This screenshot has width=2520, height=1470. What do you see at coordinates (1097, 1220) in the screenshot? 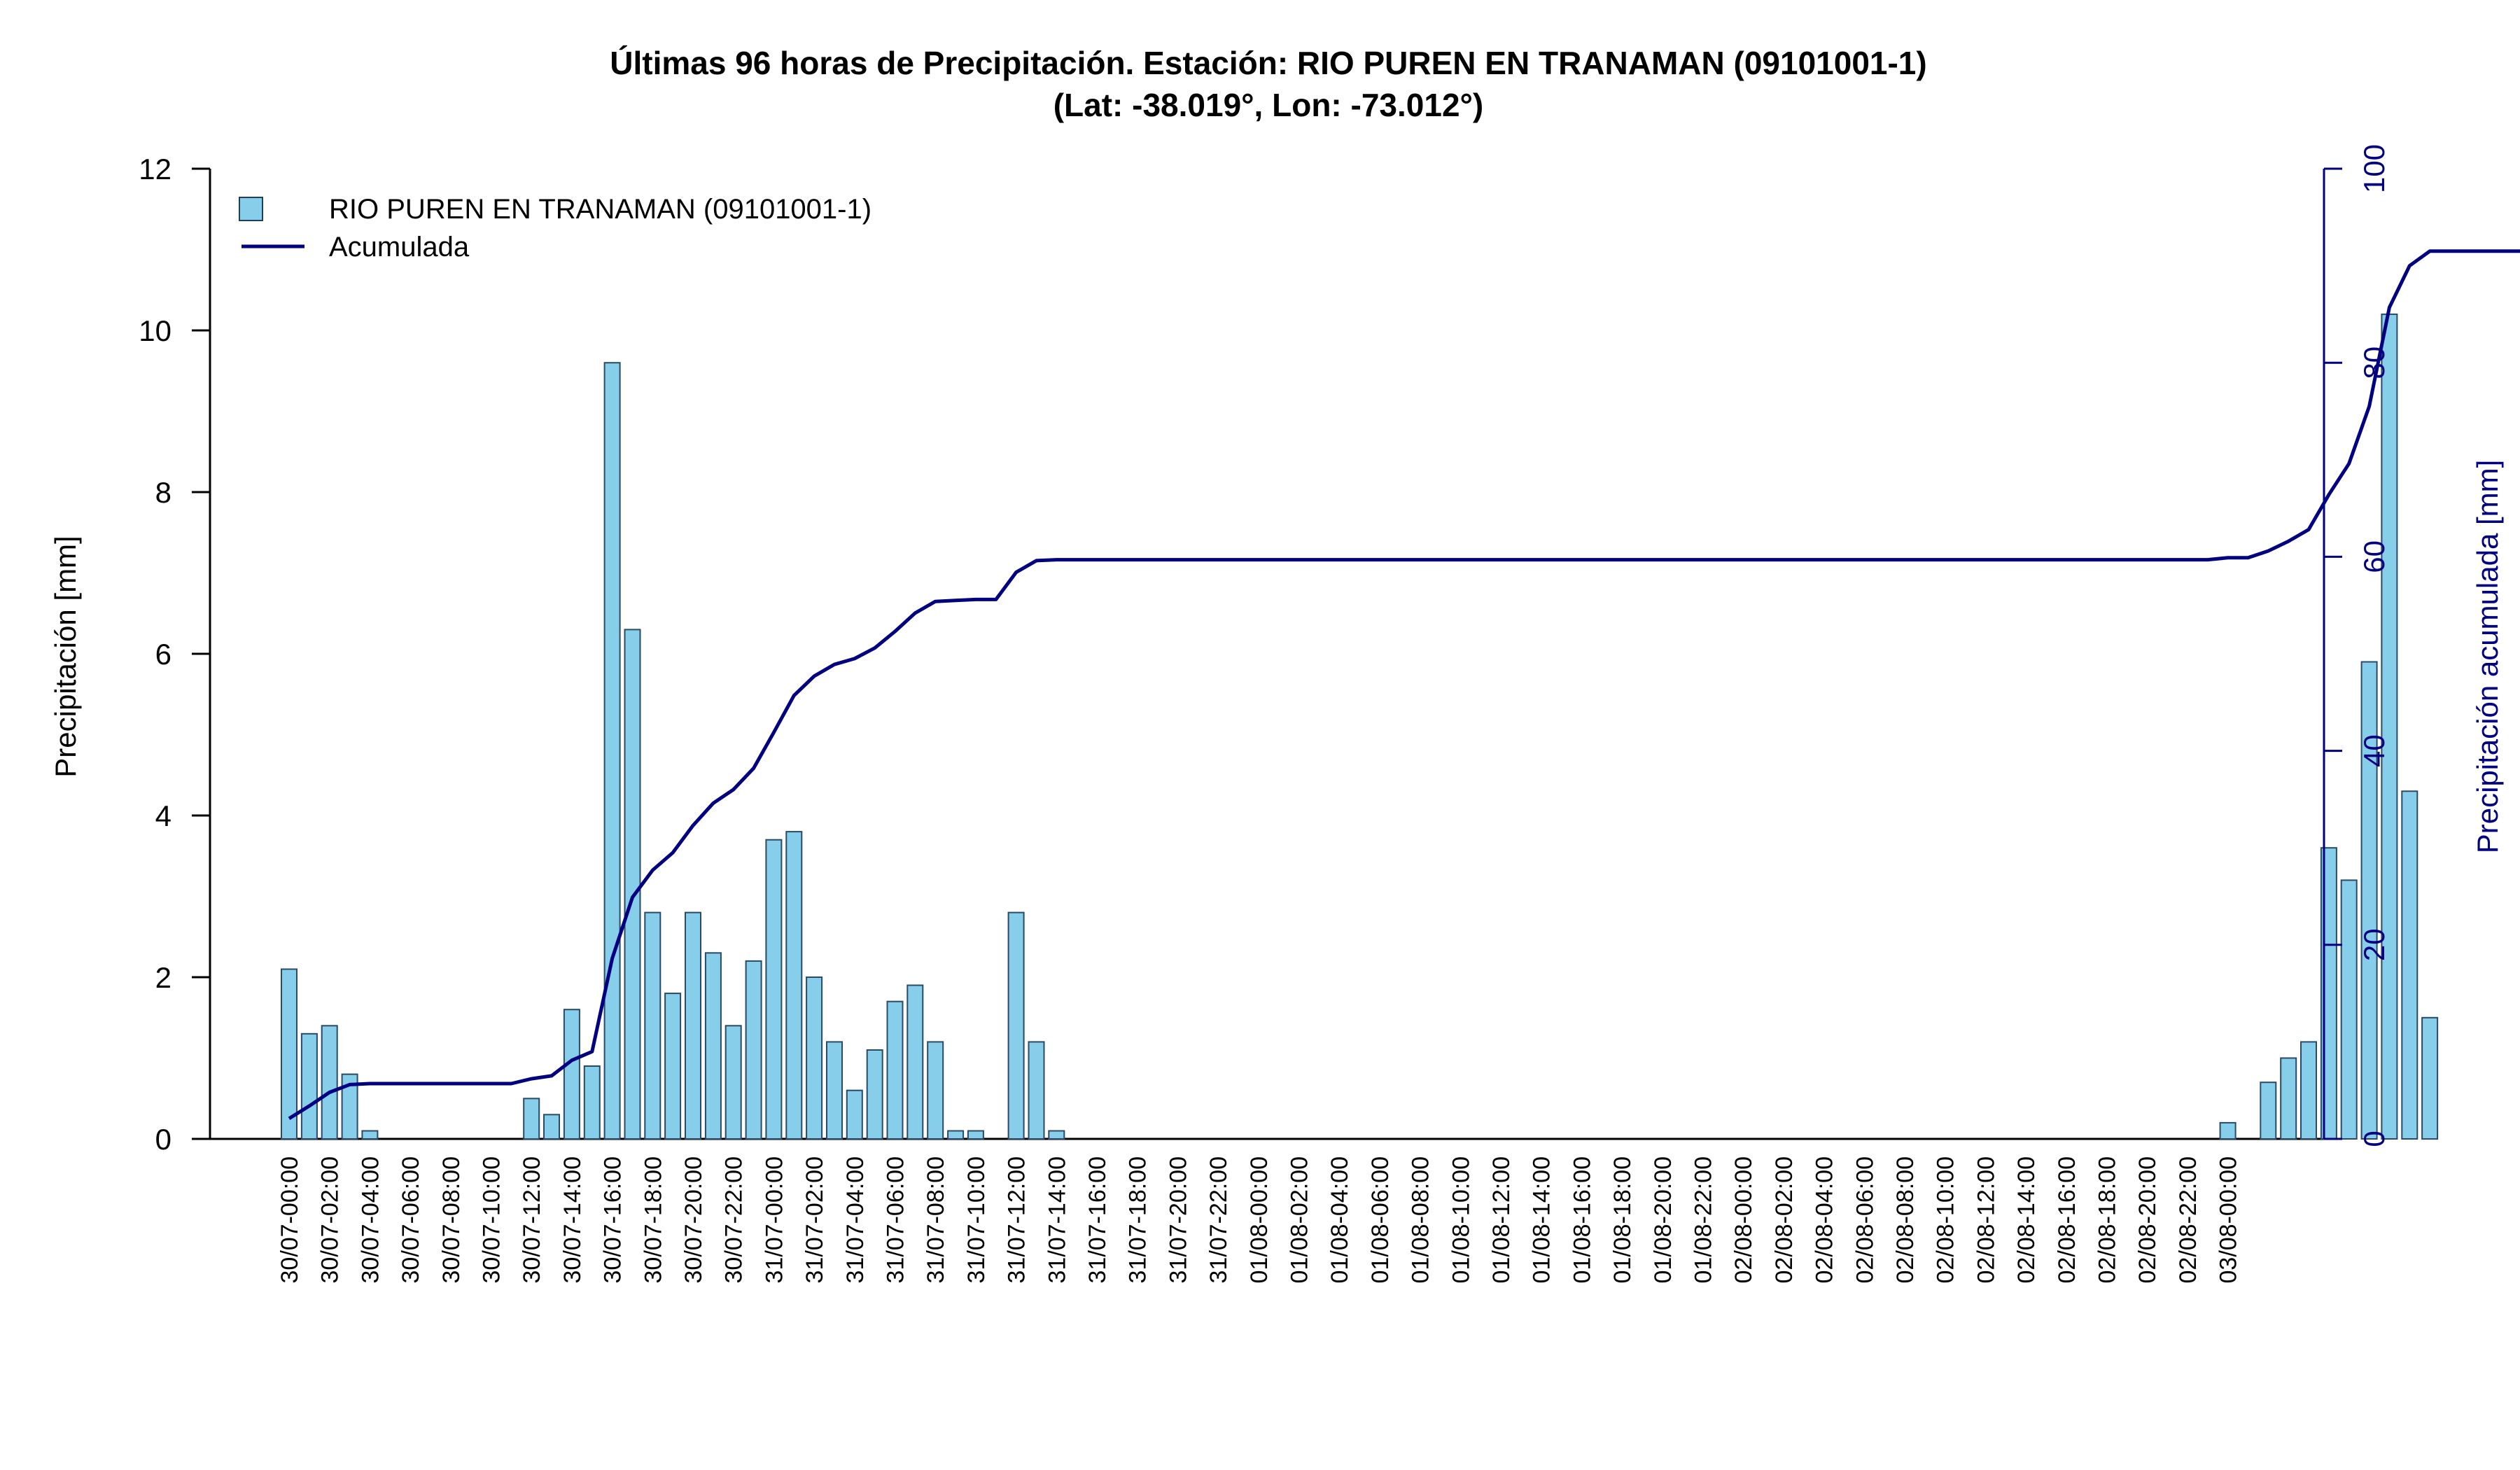
I see `x-tick-label: 31/07-16:00` at bounding box center [1097, 1220].